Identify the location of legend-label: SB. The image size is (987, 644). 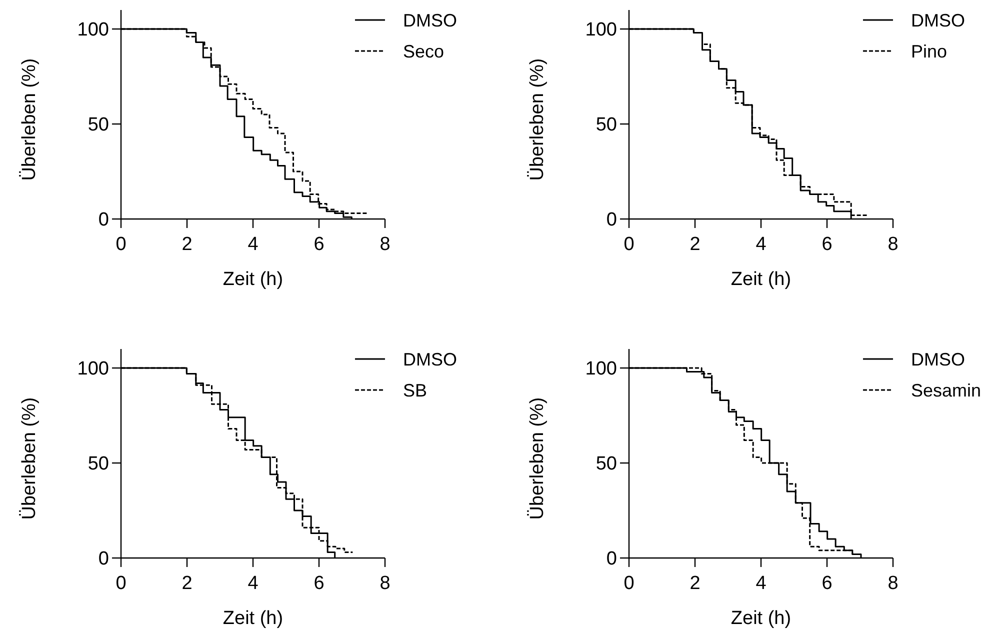
(415, 390).